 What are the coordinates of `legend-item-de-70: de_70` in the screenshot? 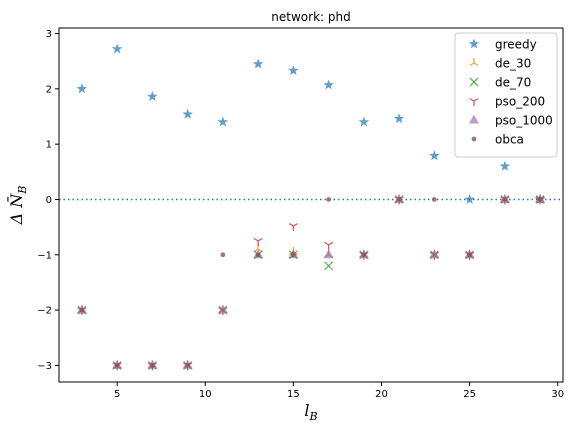 It's located at (500, 83).